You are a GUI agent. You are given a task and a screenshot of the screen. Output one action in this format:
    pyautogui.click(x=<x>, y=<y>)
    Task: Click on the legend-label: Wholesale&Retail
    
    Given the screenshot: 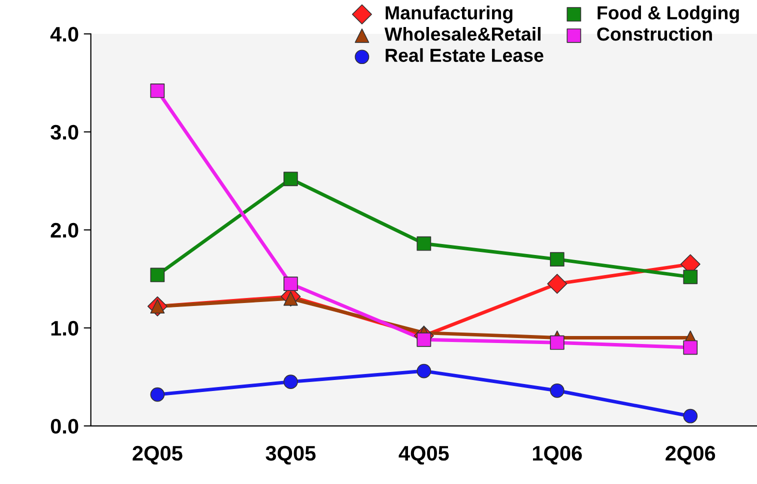 What is the action you would take?
    pyautogui.click(x=462, y=33)
    